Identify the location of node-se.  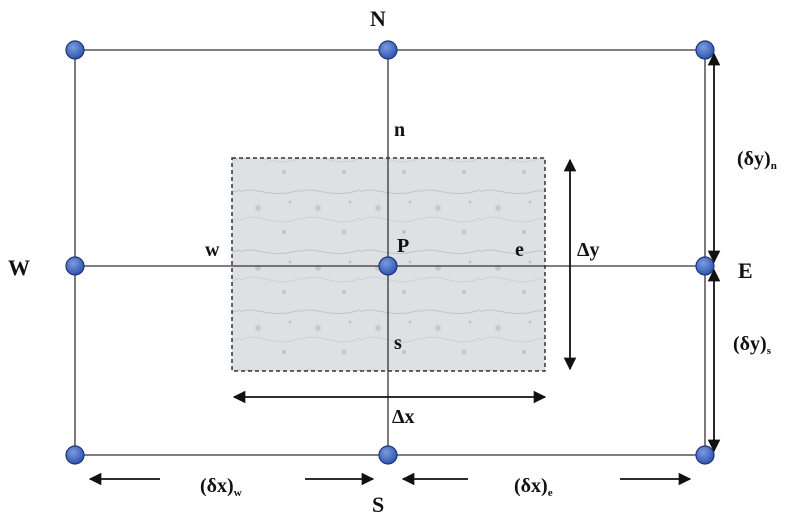
(705, 455).